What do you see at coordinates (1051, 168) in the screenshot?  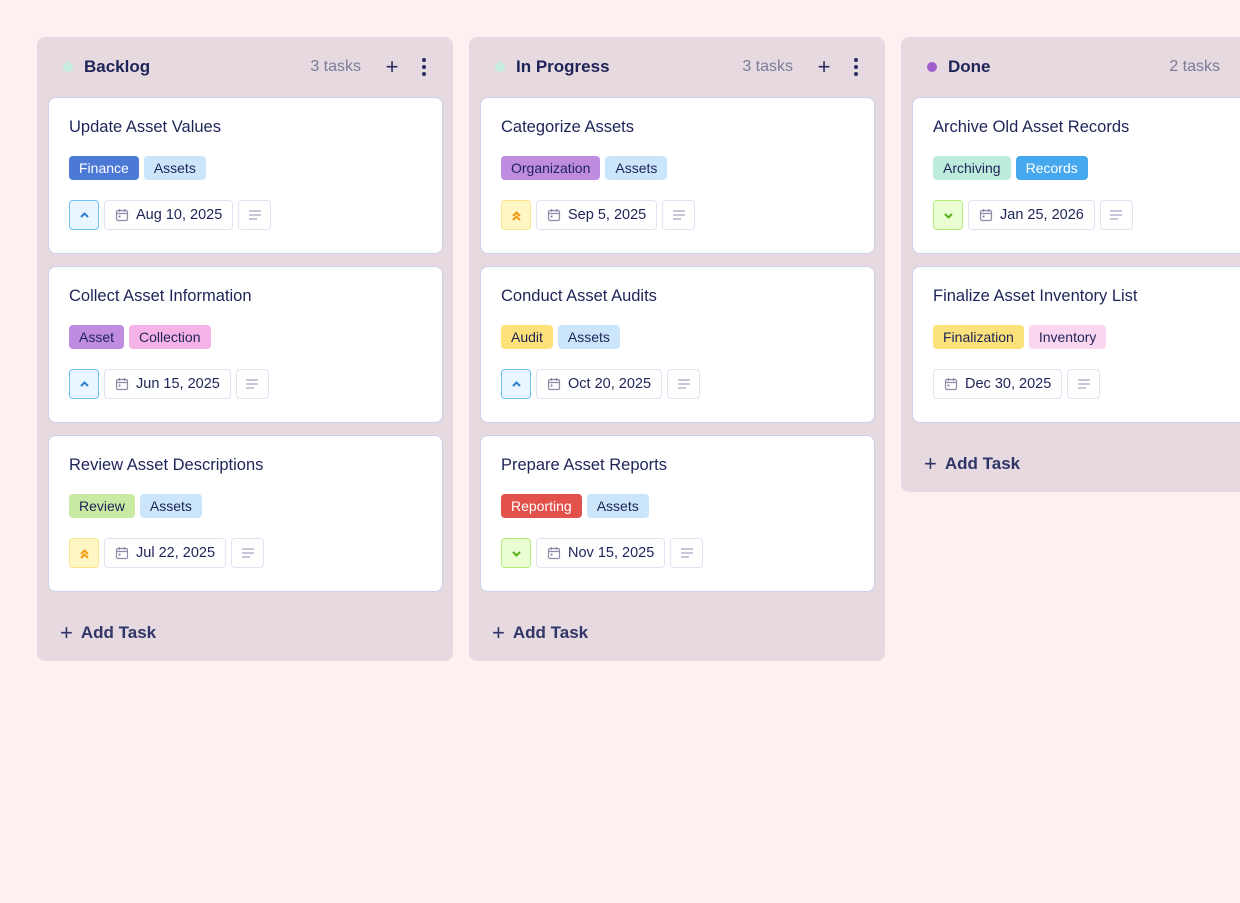 I see `tag: Records` at bounding box center [1051, 168].